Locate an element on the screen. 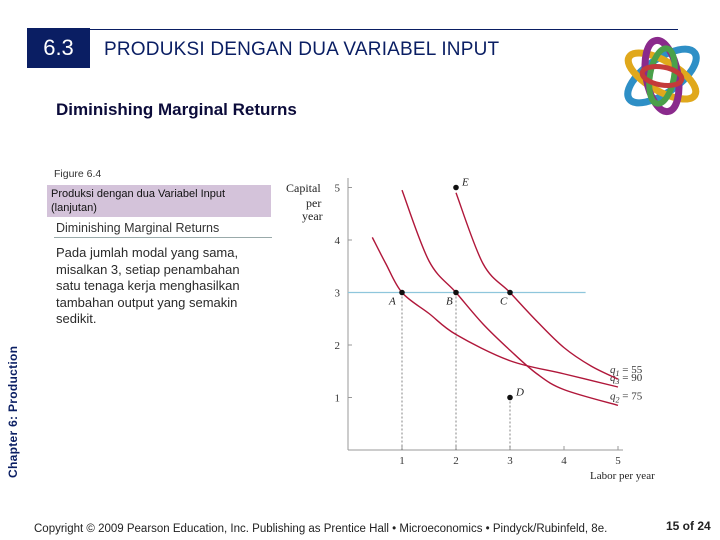 The width and height of the screenshot is (720, 540). point-b-marker is located at coordinates (456, 292).